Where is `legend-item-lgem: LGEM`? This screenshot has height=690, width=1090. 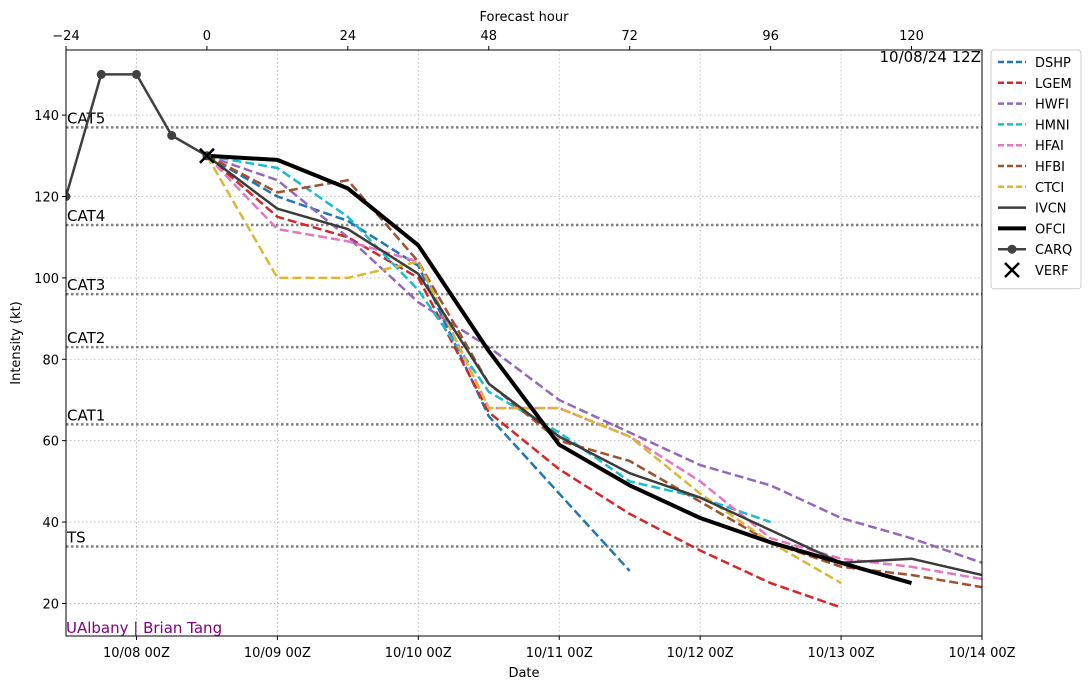
legend-item-lgem: LGEM is located at coordinates (1035, 84).